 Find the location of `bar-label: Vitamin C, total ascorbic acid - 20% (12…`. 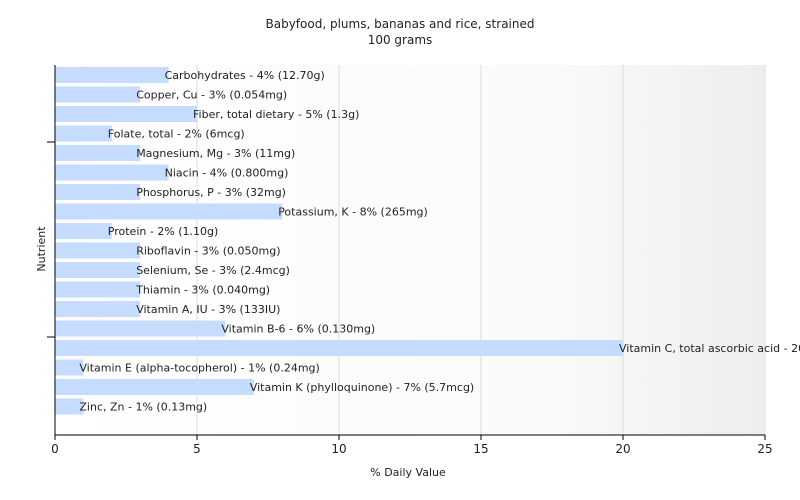

bar-label: Vitamin C, total ascorbic acid - 20% (12… is located at coordinates (709, 348).